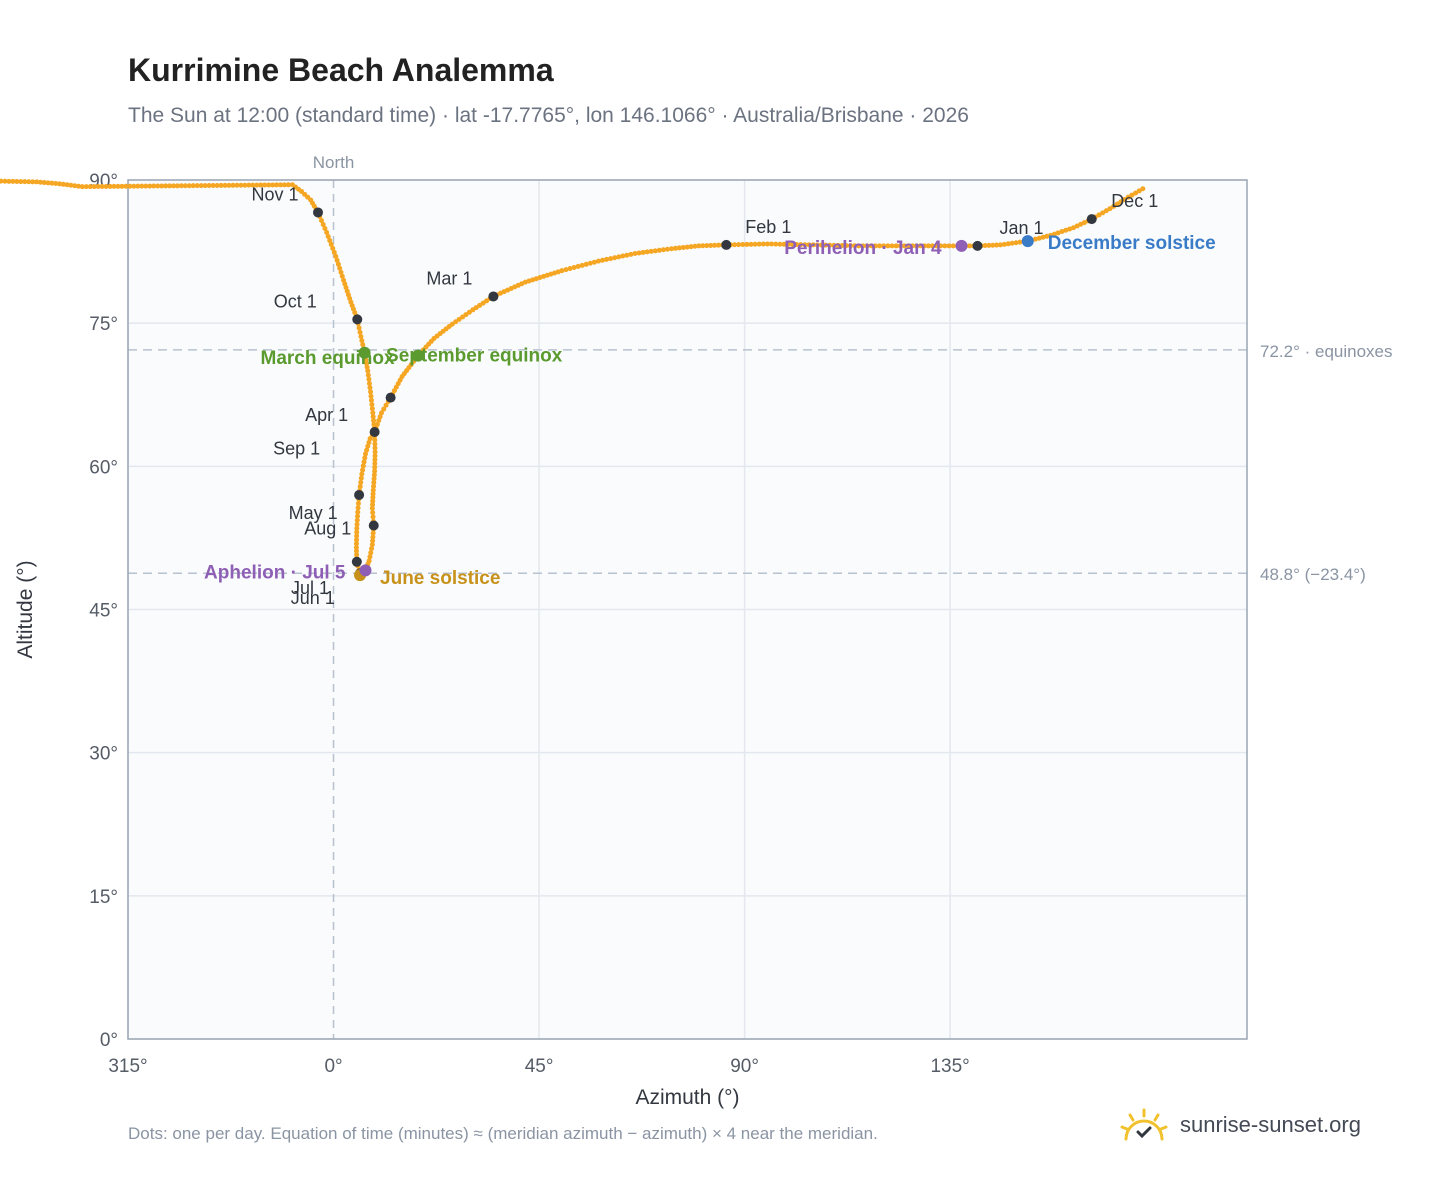 This screenshot has height=1188, width=1448. I want to click on month-label: Dec 1, so click(1134, 201).